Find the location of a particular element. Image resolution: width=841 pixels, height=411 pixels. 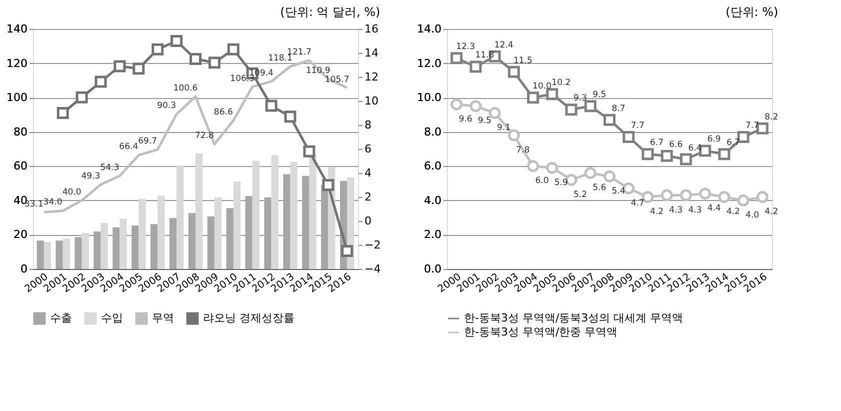

data-label: 5.6 is located at coordinates (599, 188).